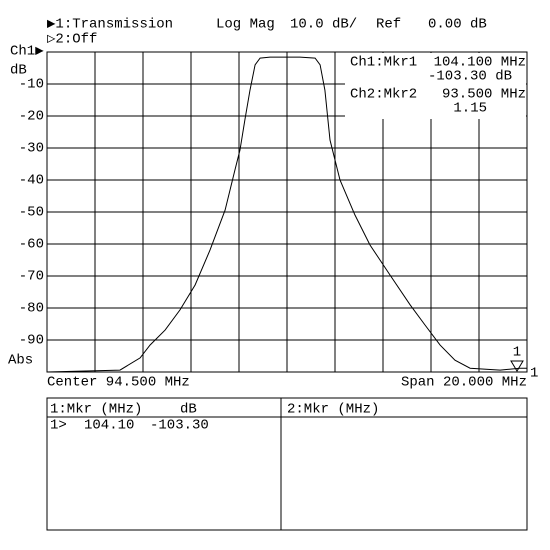 This screenshot has width=550, height=550. What do you see at coordinates (383, 95) in the screenshot?
I see `readout-name: Ch2:Mkr2` at bounding box center [383, 95].